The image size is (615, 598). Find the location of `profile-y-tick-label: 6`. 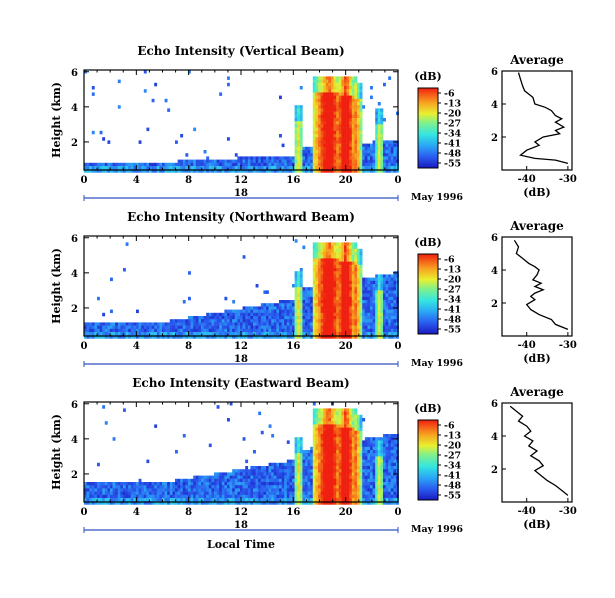

profile-y-tick-label: 6 is located at coordinates (494, 72).